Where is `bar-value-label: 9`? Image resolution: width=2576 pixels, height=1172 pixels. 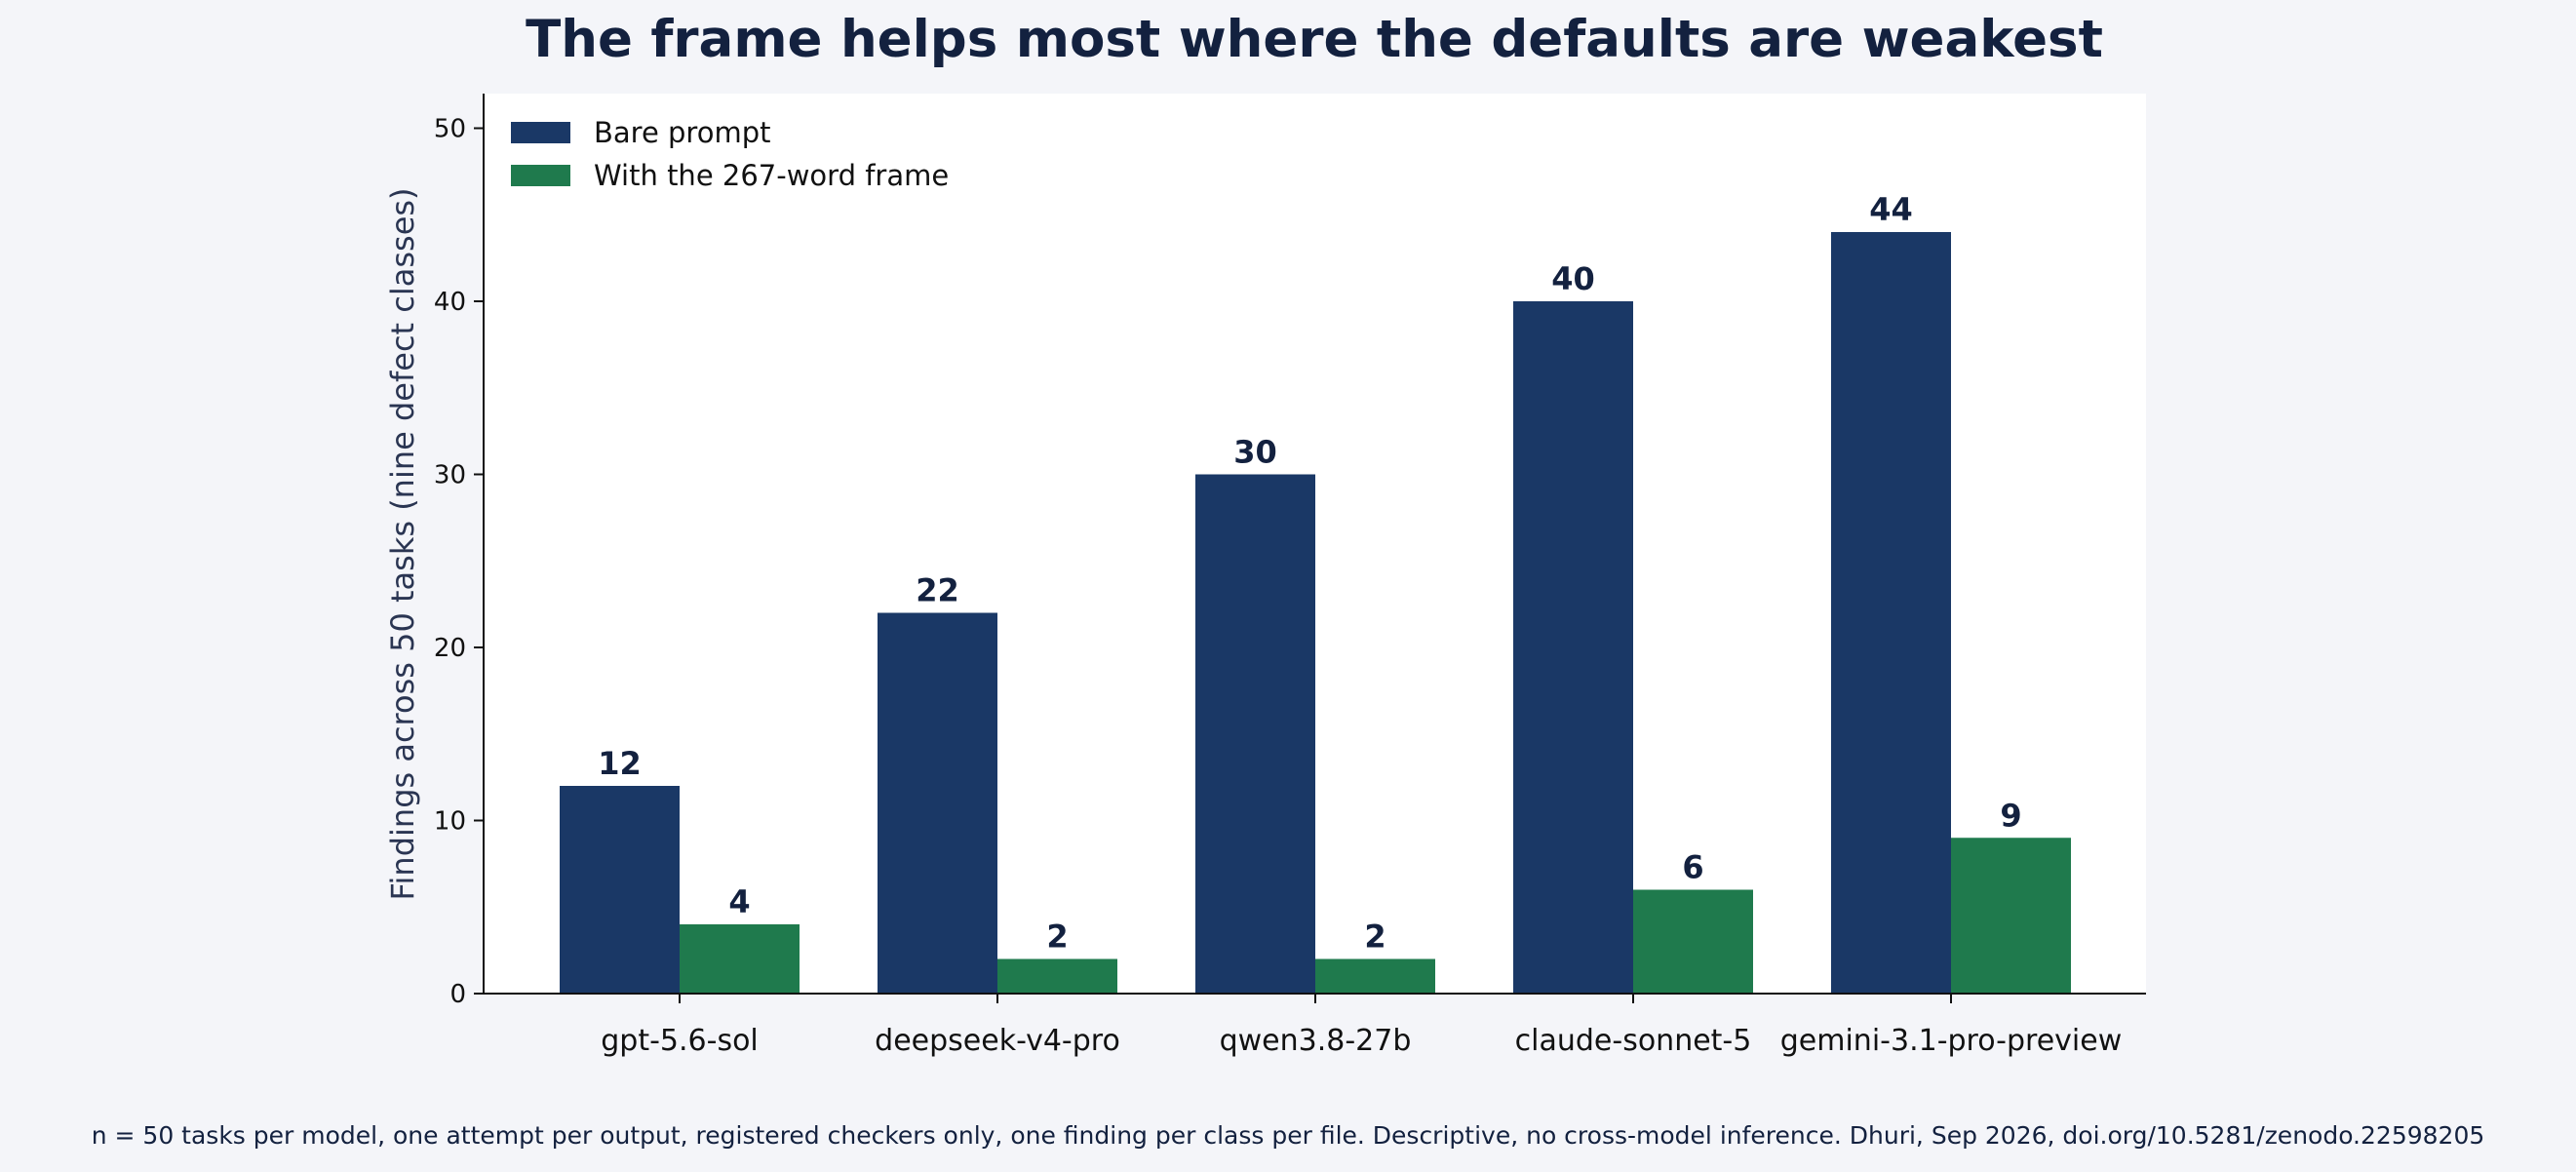
bar-value-label: 9 is located at coordinates (2010, 815).